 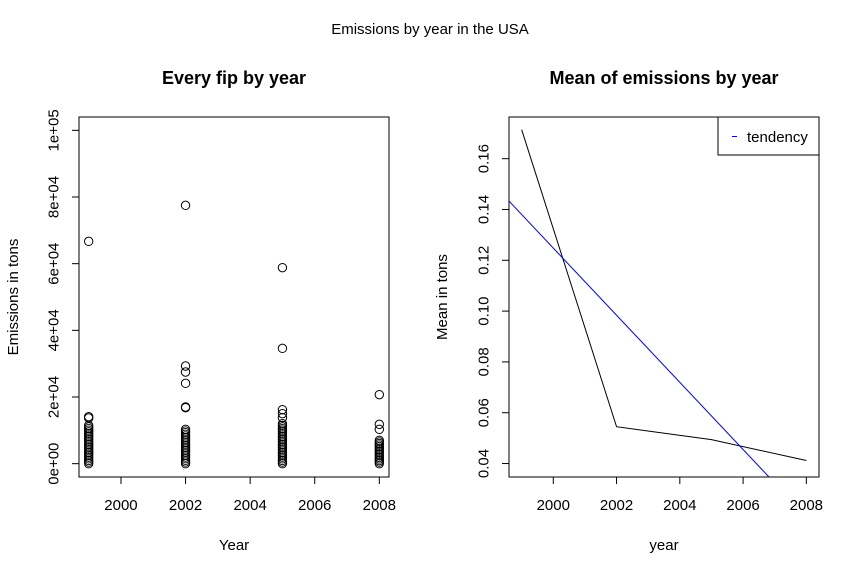 I want to click on scatter-title: Every fip by year, so click(x=234, y=78).